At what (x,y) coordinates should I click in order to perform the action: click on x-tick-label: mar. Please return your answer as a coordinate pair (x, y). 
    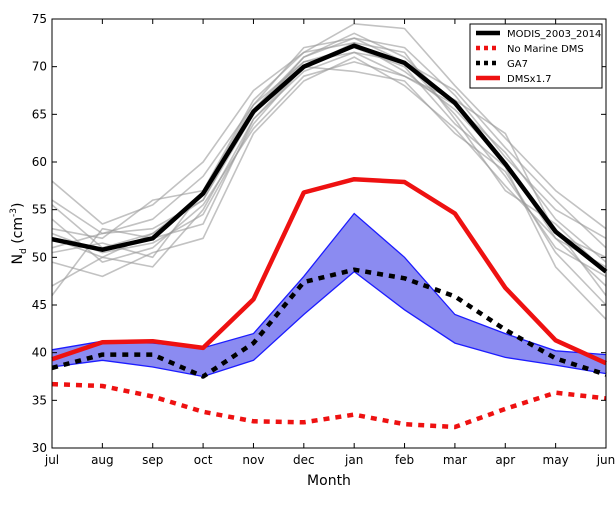
    Looking at the image, I should click on (455, 460).